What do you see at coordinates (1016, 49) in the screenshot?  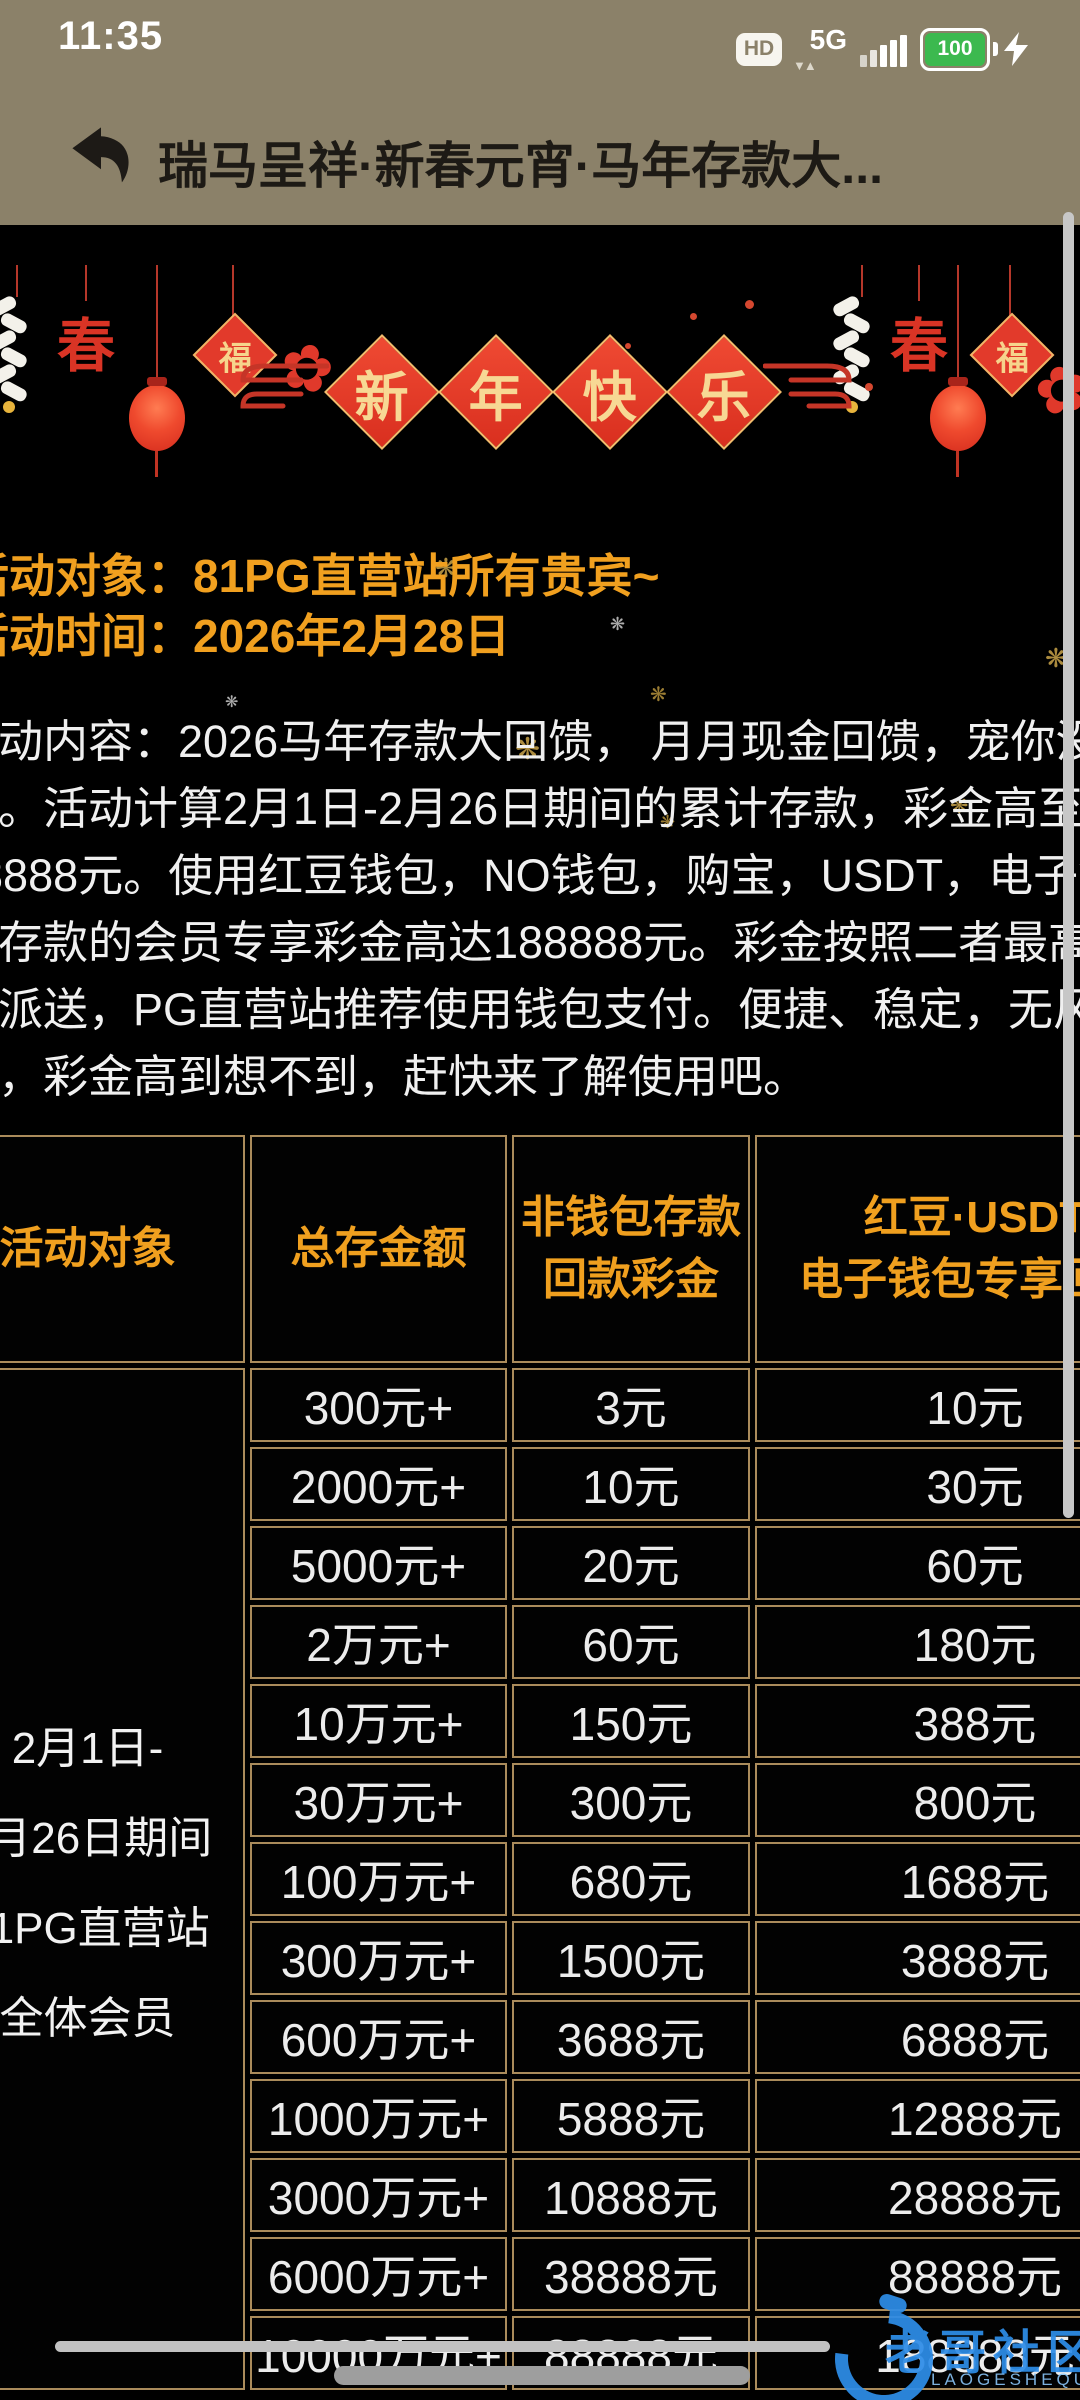 I see `charging-bolt-icon` at bounding box center [1016, 49].